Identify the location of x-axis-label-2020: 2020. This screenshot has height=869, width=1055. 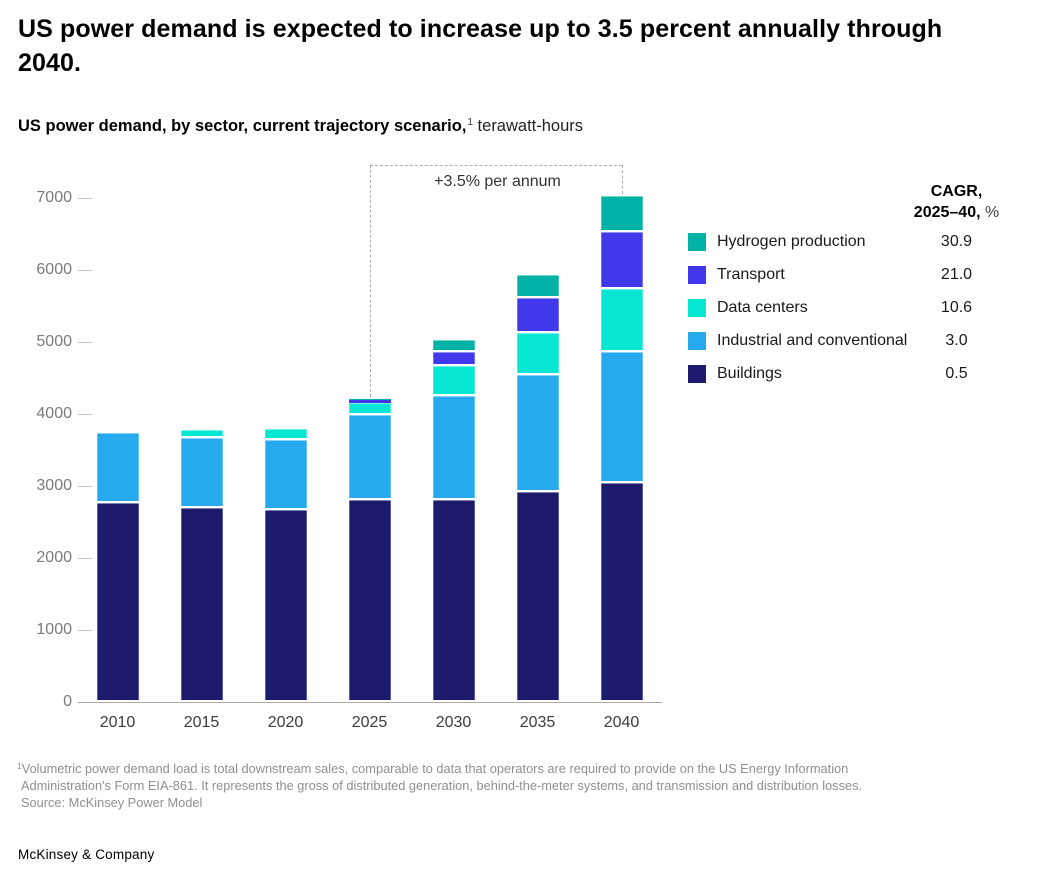
(285, 722).